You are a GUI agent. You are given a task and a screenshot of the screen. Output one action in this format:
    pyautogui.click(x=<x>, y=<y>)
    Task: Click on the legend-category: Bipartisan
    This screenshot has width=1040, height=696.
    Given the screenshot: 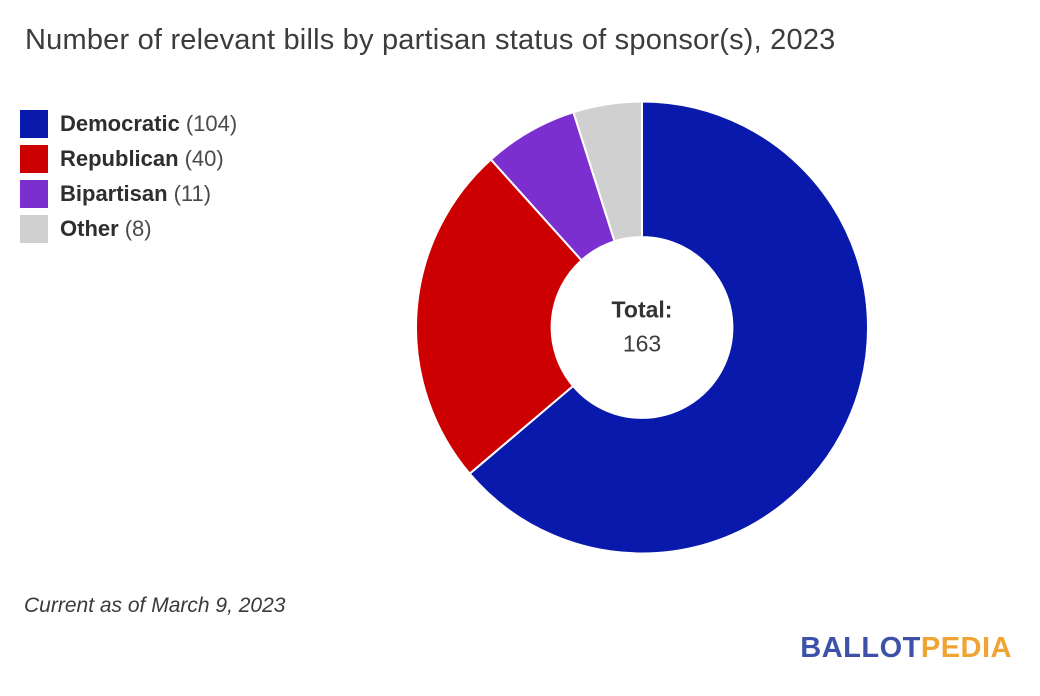 What is the action you would take?
    pyautogui.click(x=114, y=193)
    